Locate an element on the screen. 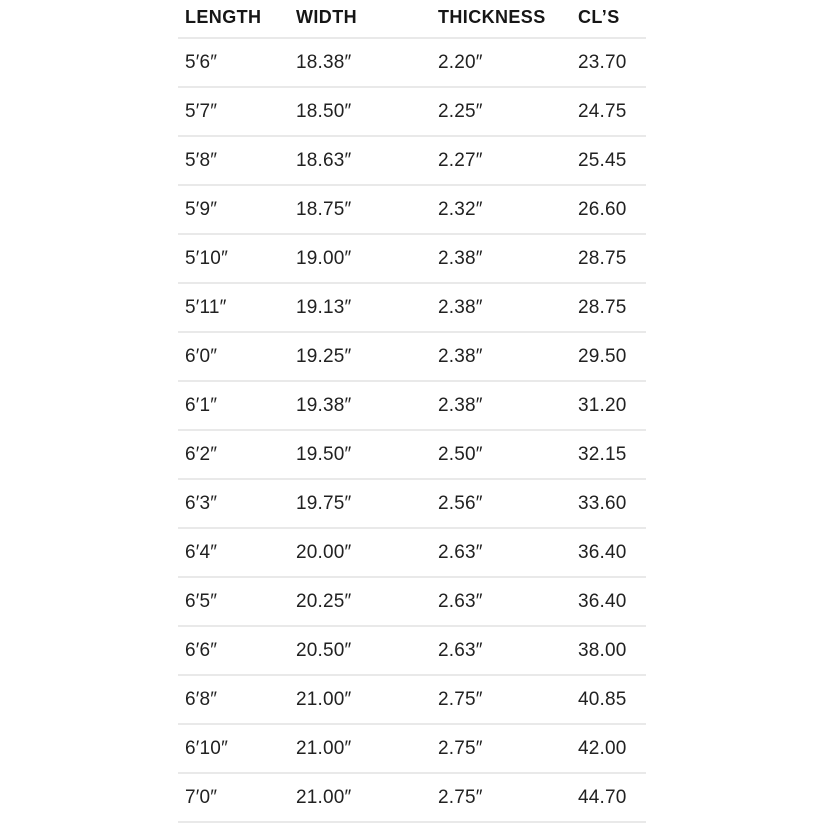  cell-width: 18.63″ is located at coordinates (360, 161).